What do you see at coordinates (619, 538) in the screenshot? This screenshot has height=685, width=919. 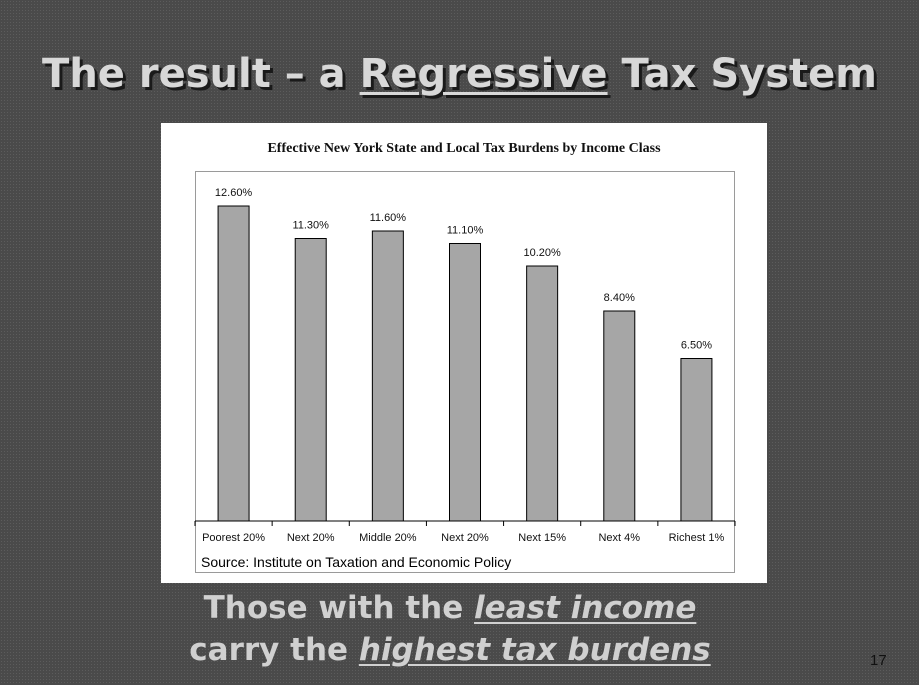 I see `x-tick-label: Next 4%` at bounding box center [619, 538].